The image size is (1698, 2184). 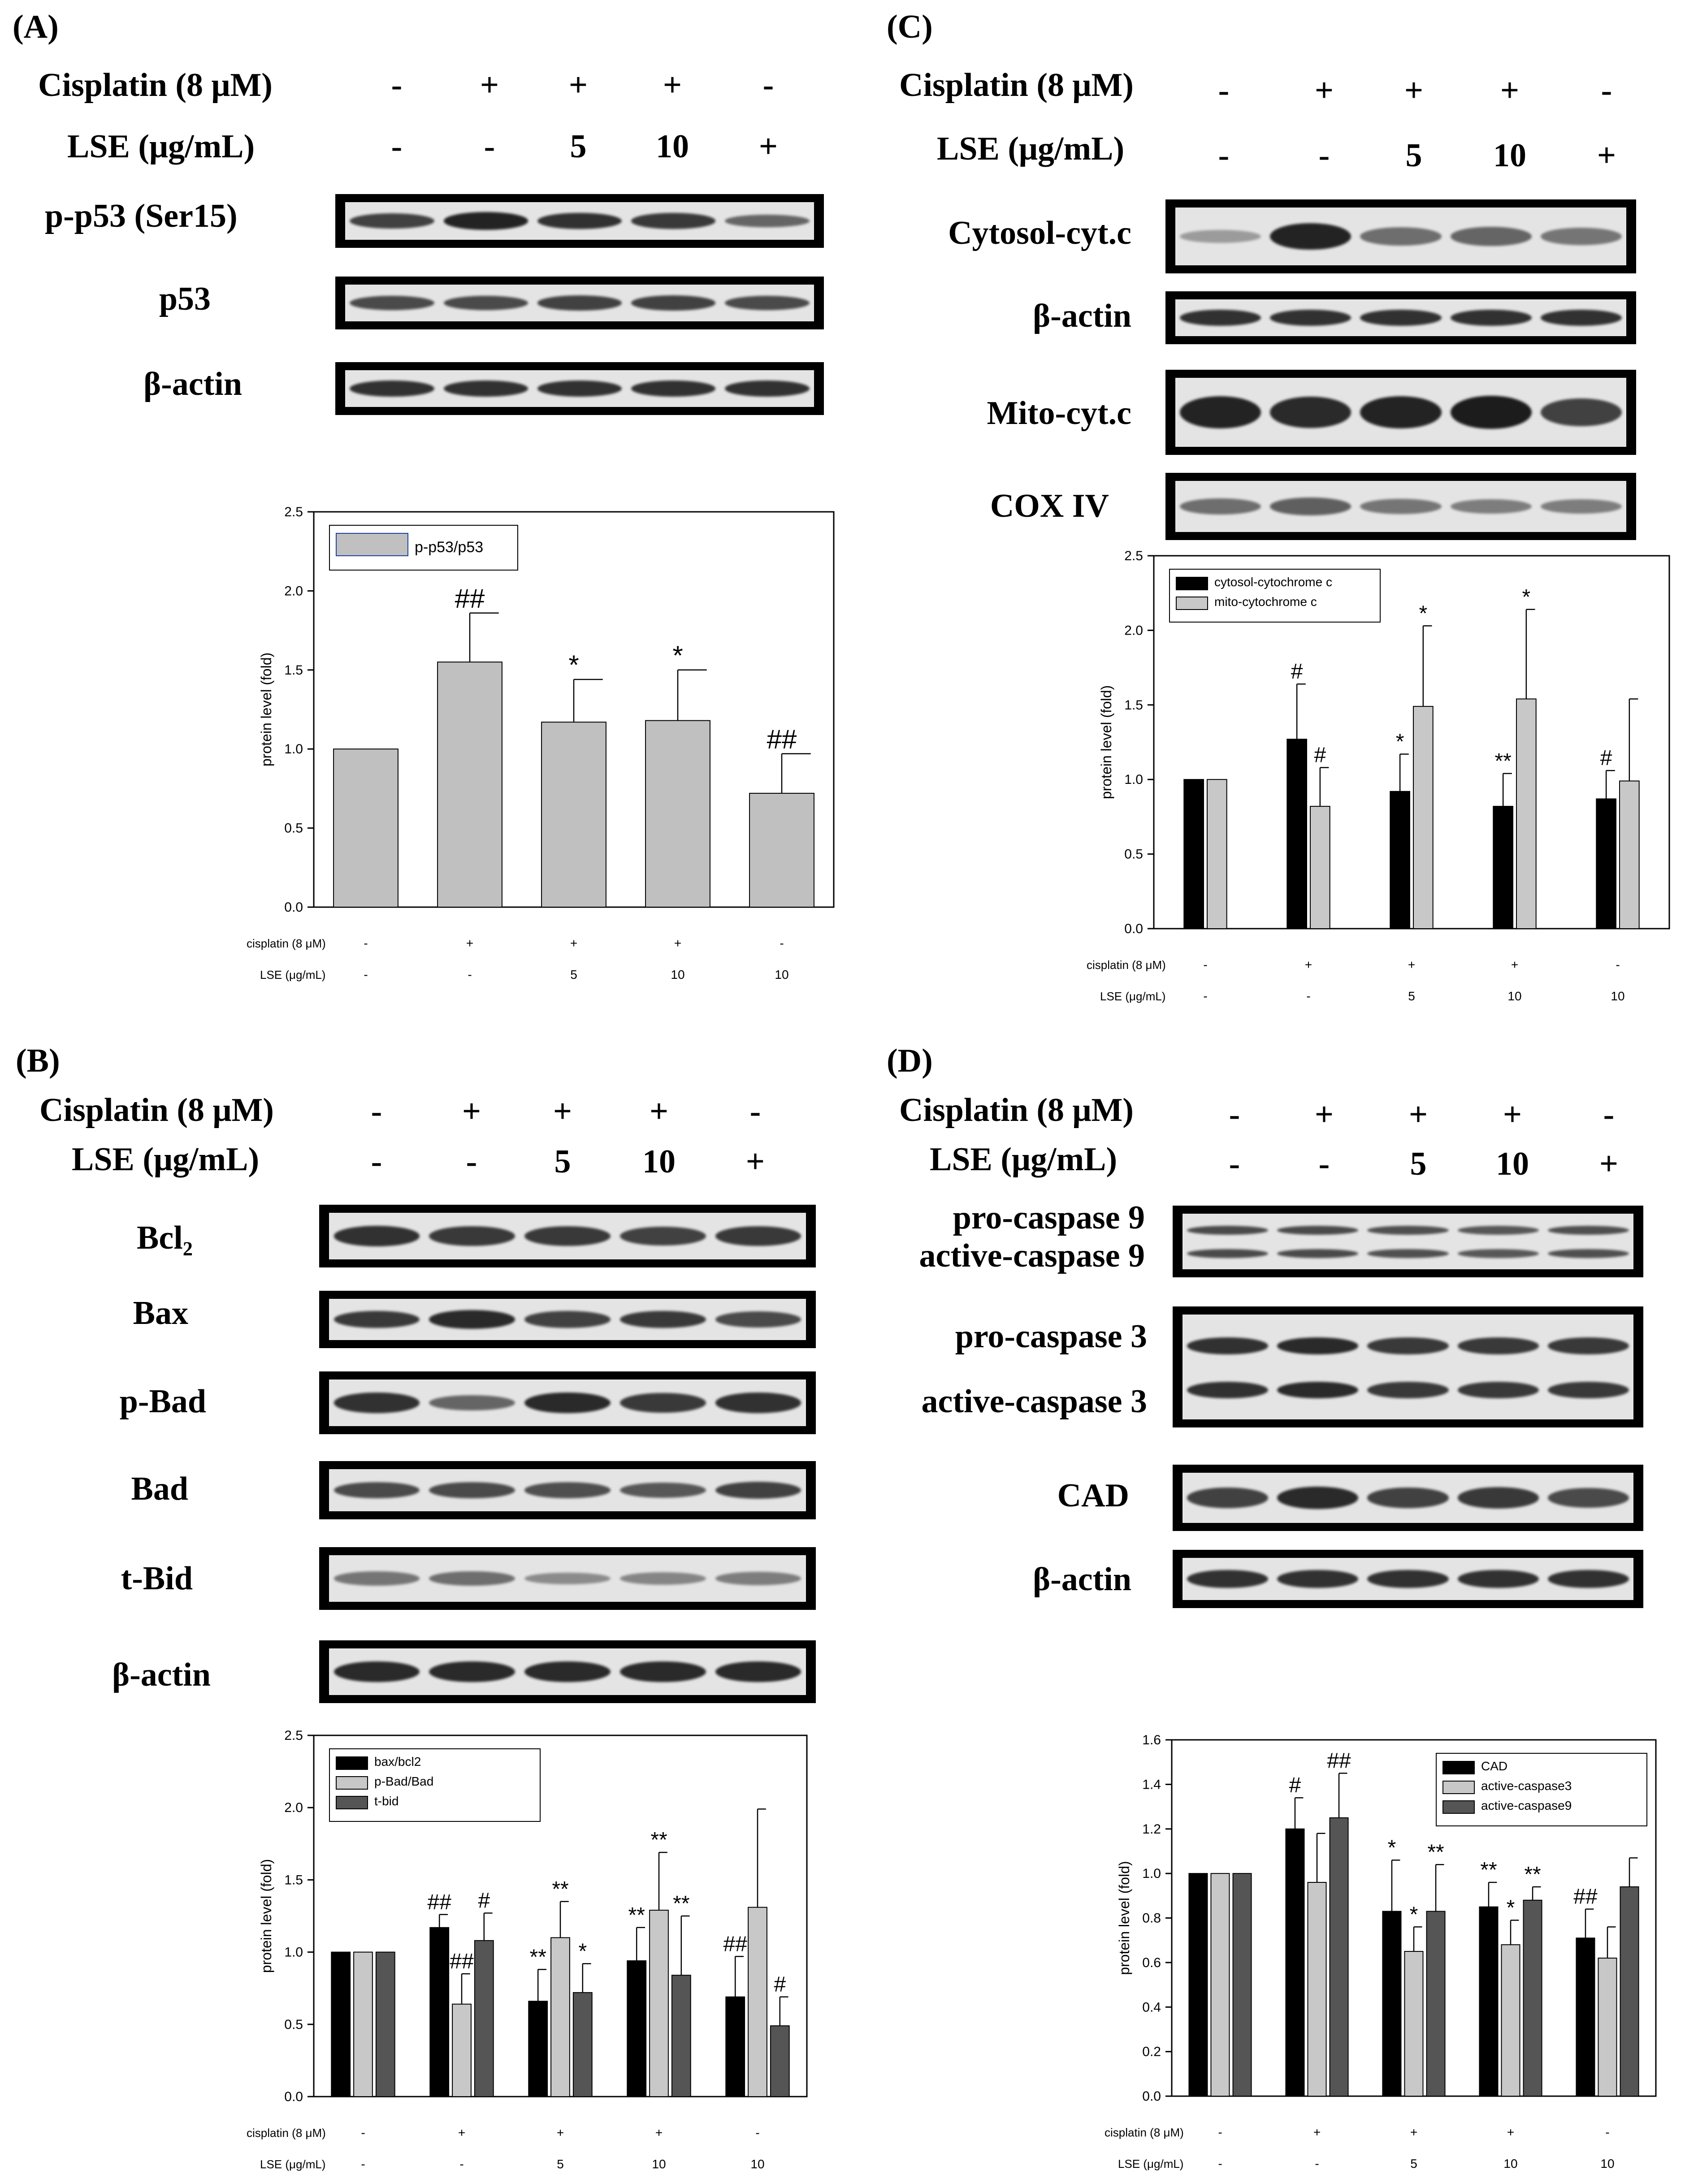 I want to click on cisplatin-sym-5: -, so click(x=755, y=1111).